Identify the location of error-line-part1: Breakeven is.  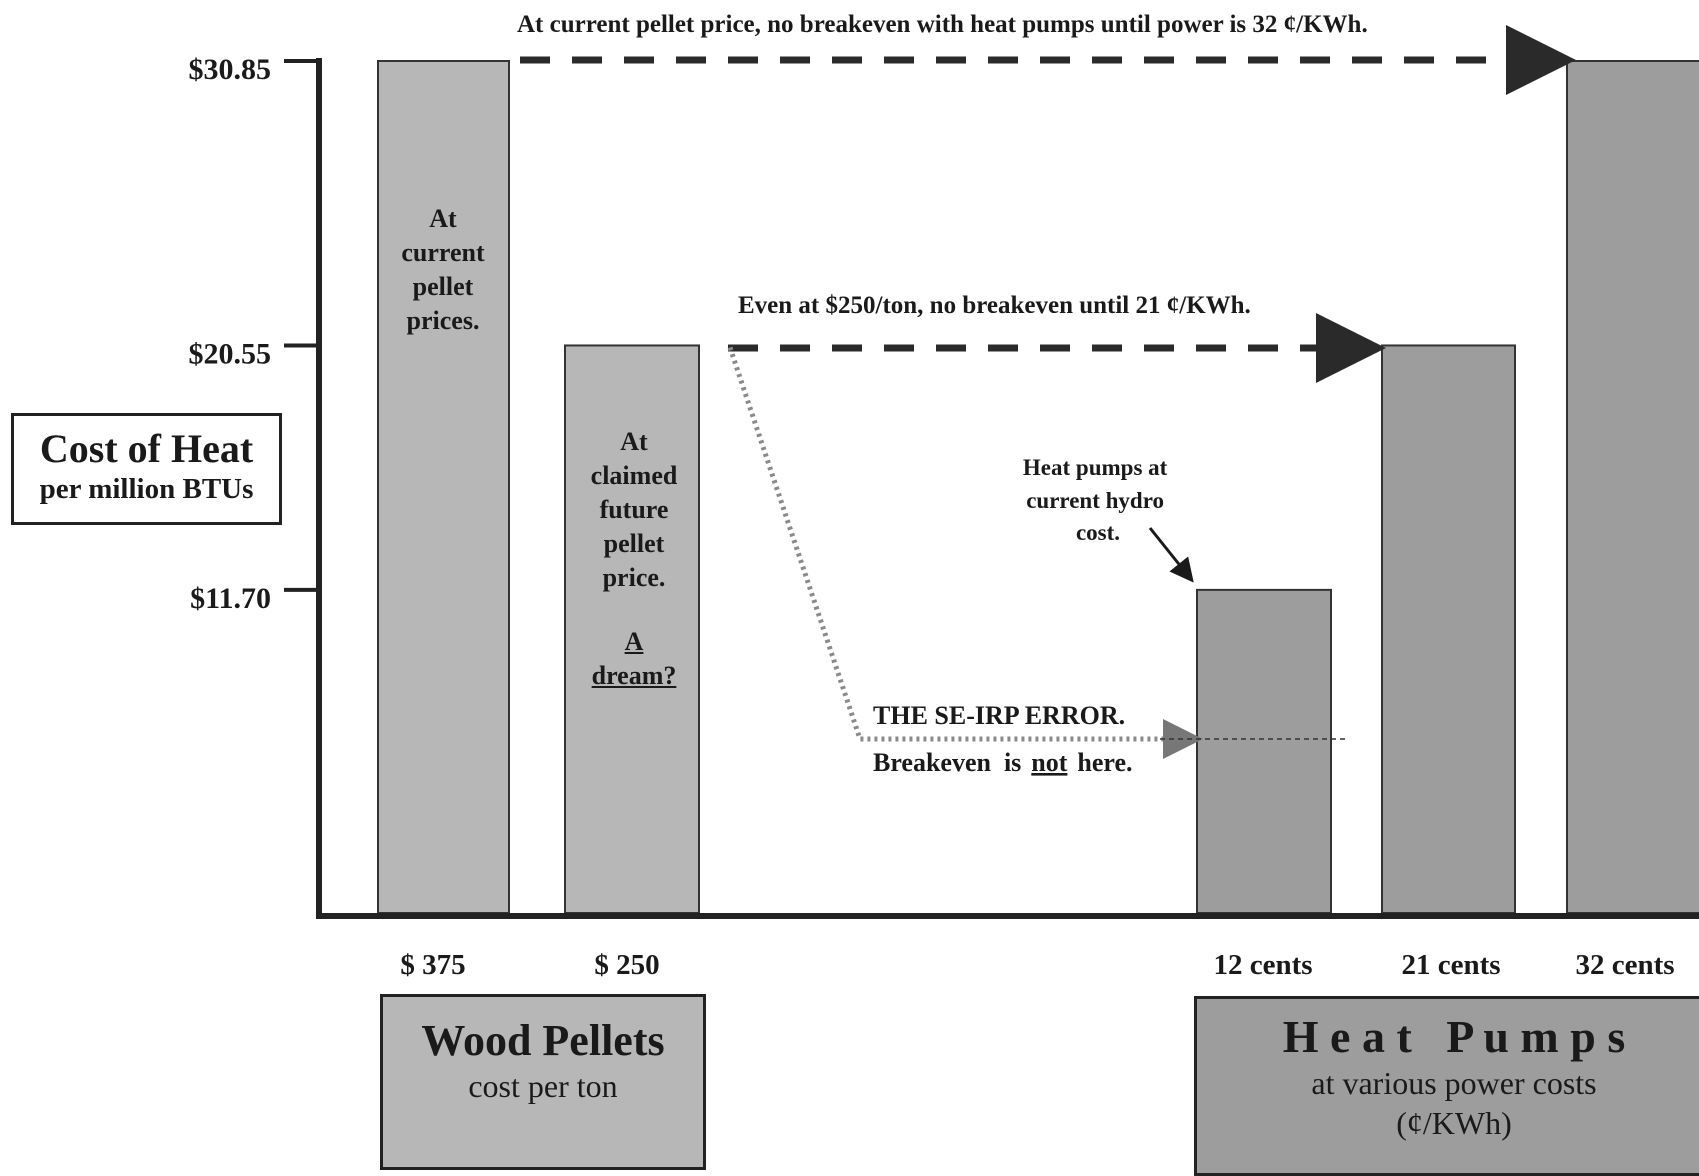
(947, 762).